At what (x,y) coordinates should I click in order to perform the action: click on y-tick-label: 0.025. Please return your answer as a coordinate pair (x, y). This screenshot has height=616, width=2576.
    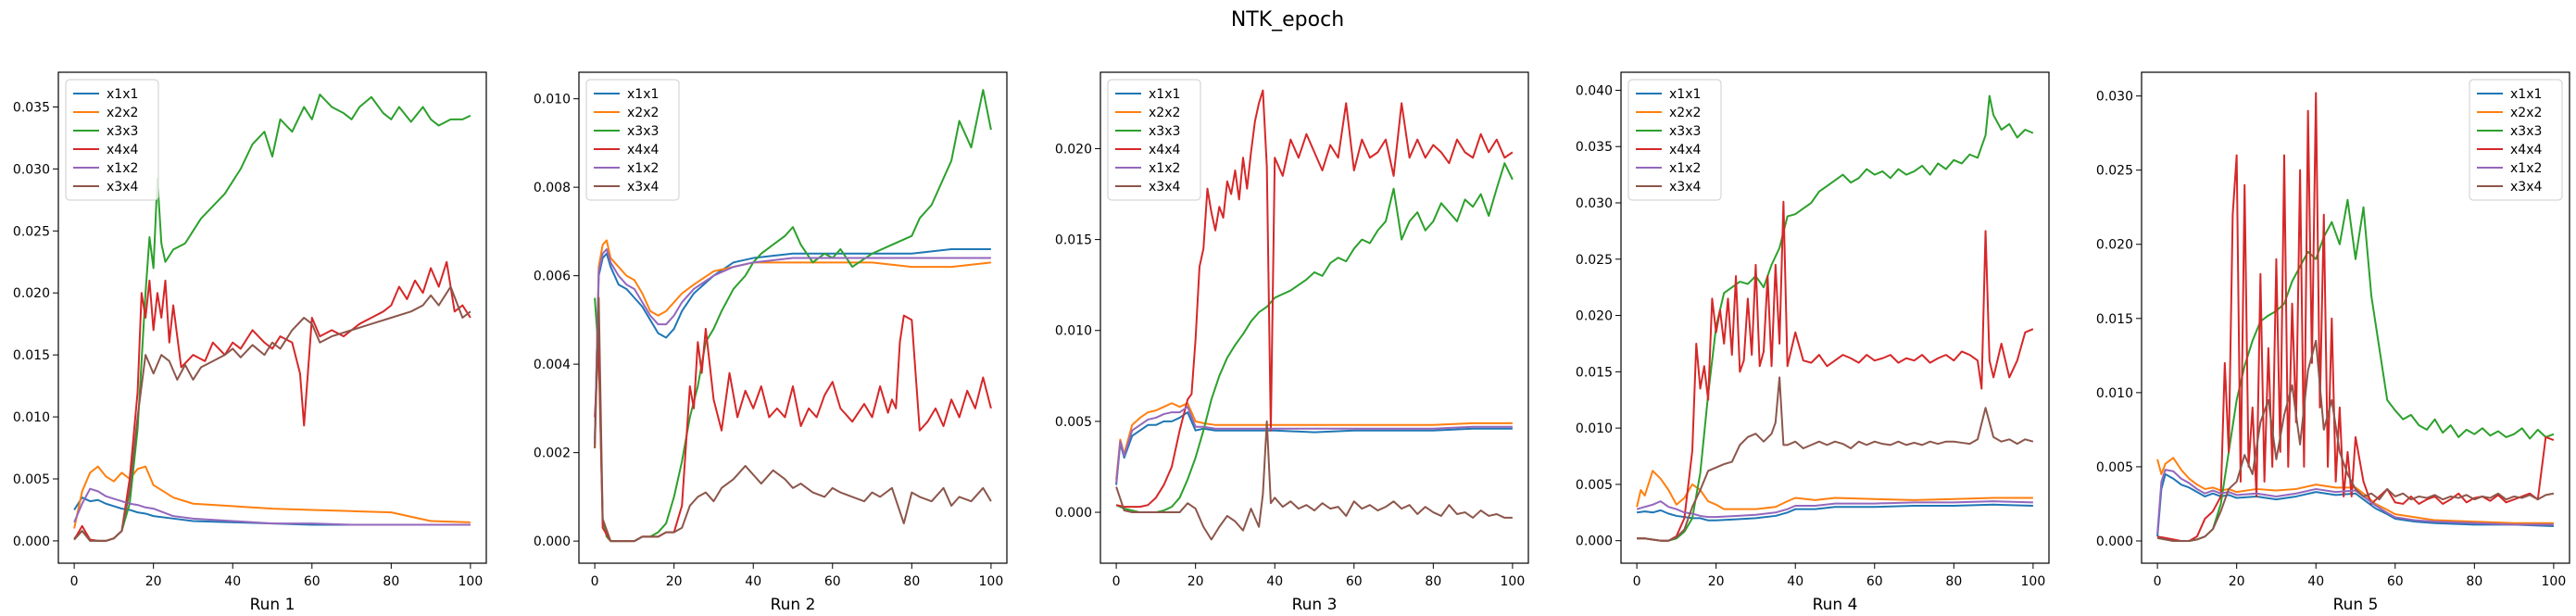
    Looking at the image, I should click on (31, 232).